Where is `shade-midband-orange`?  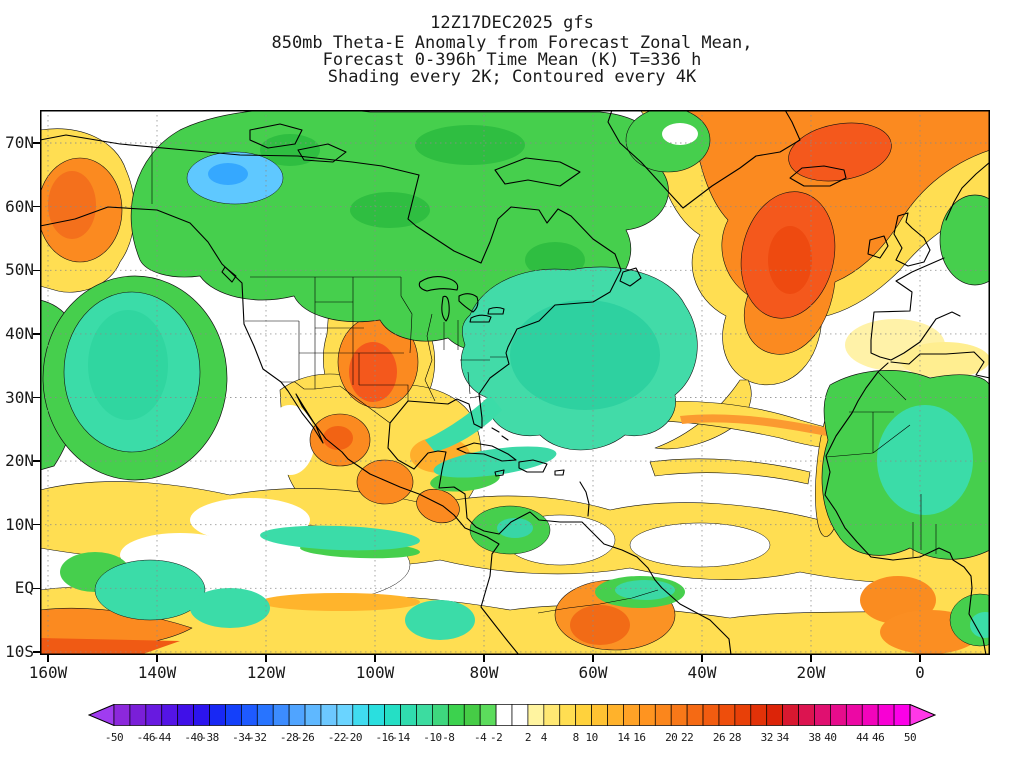
shade-midband-orange is located at coordinates (340, 602).